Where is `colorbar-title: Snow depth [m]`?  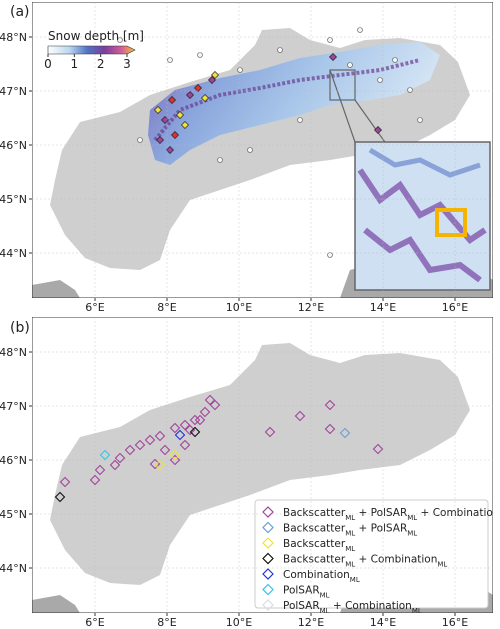 colorbar-title: Snow depth [m] is located at coordinates (96, 36).